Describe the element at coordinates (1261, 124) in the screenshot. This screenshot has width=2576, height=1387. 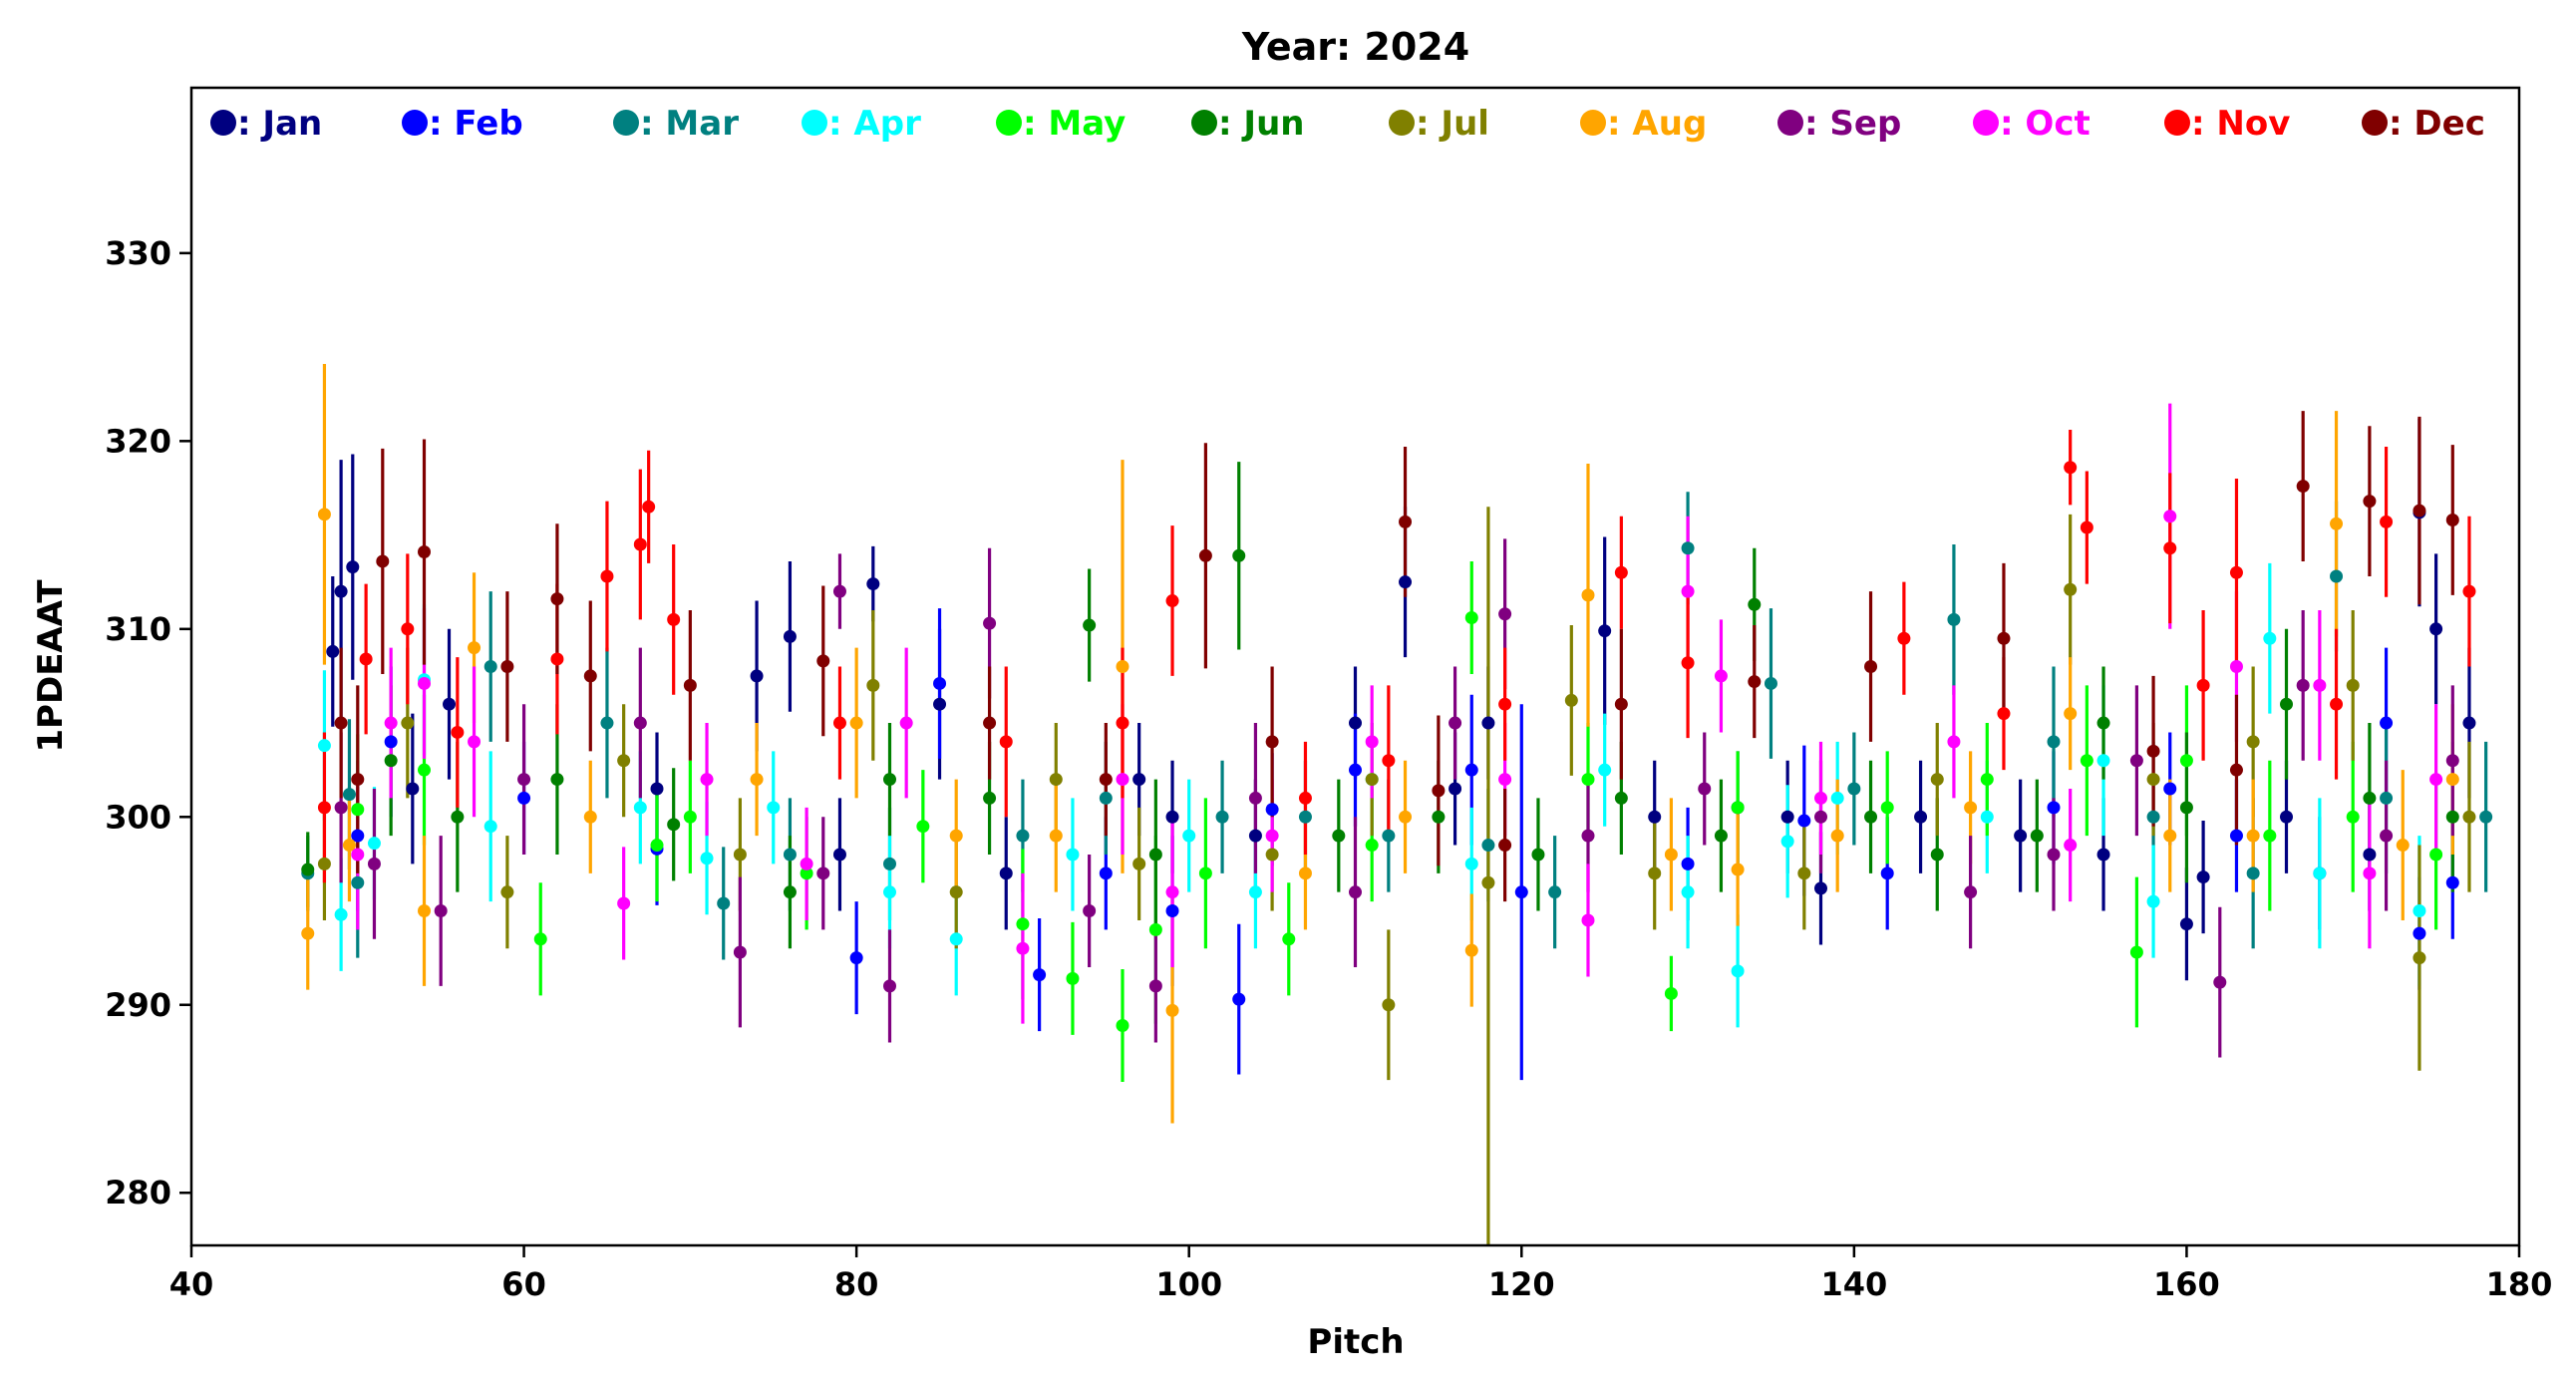
I see `legend-label: : Jun` at that location.